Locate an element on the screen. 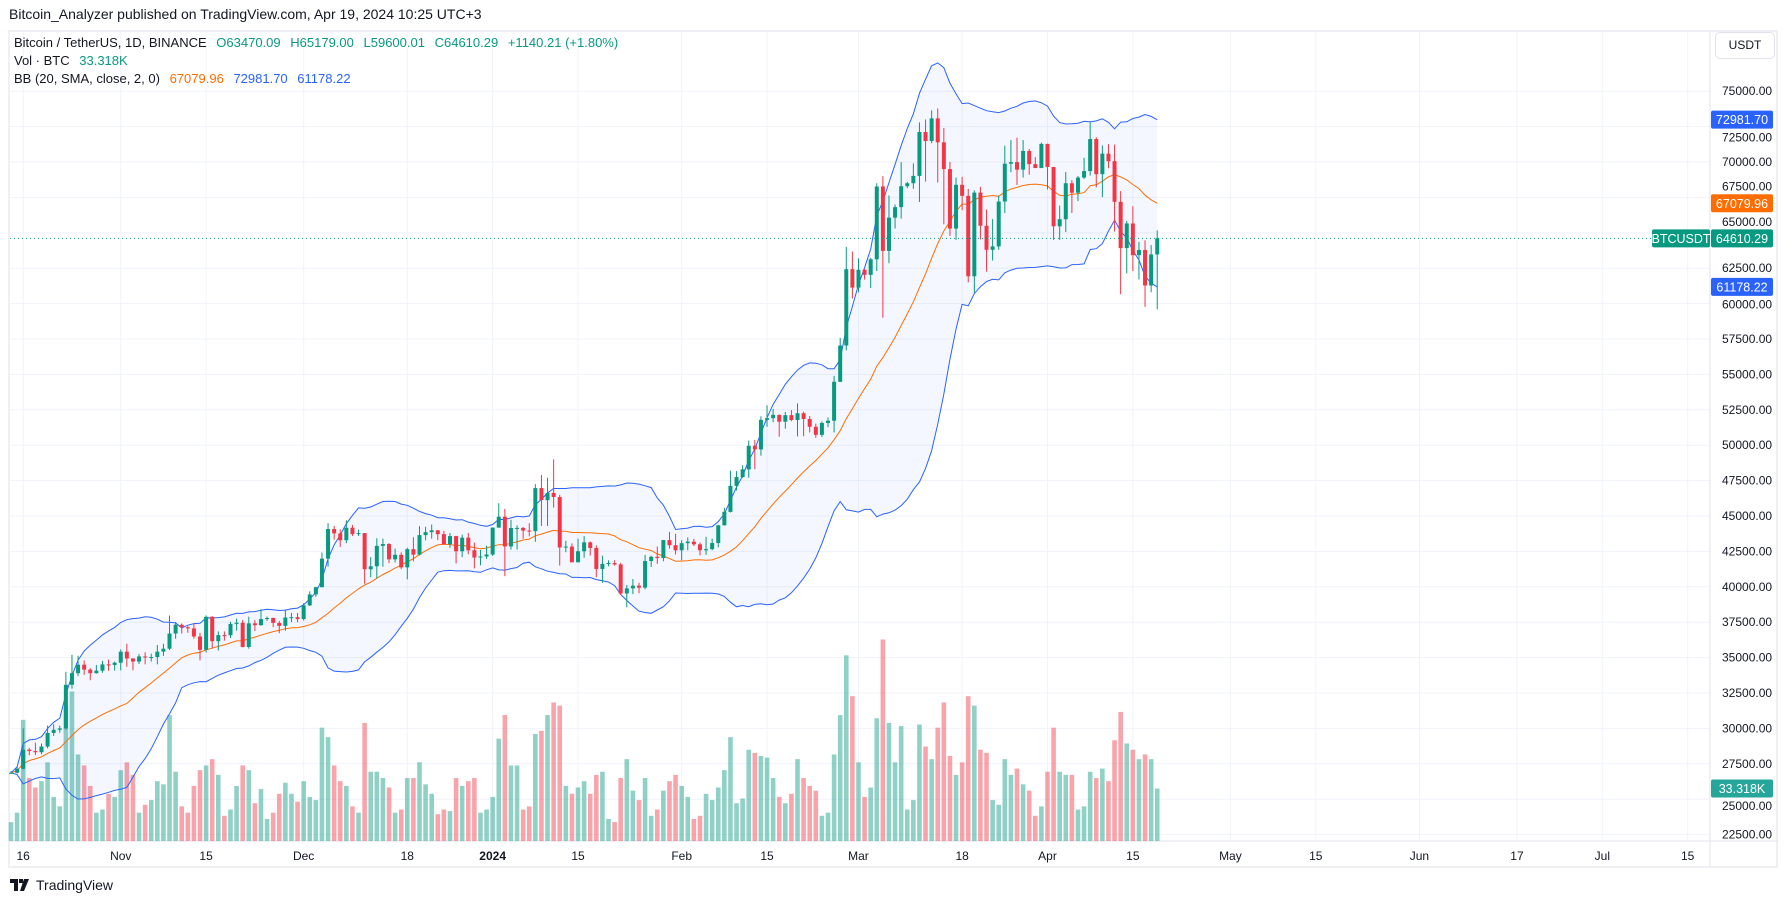  bb-upper-price-label-text: 72981.70 is located at coordinates (1742, 120).